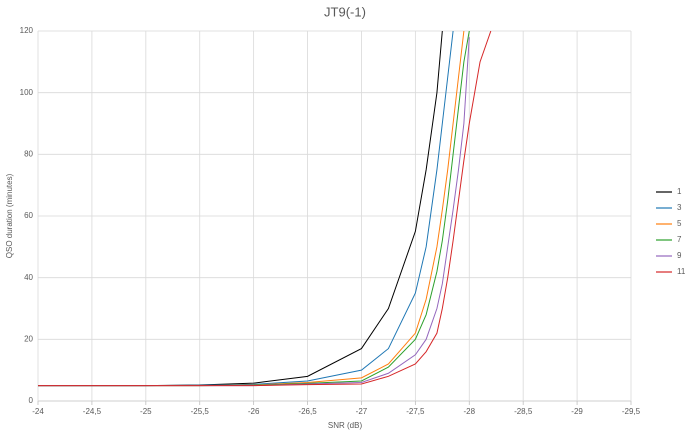  I want to click on y-tick-label: 60, so click(28, 215).